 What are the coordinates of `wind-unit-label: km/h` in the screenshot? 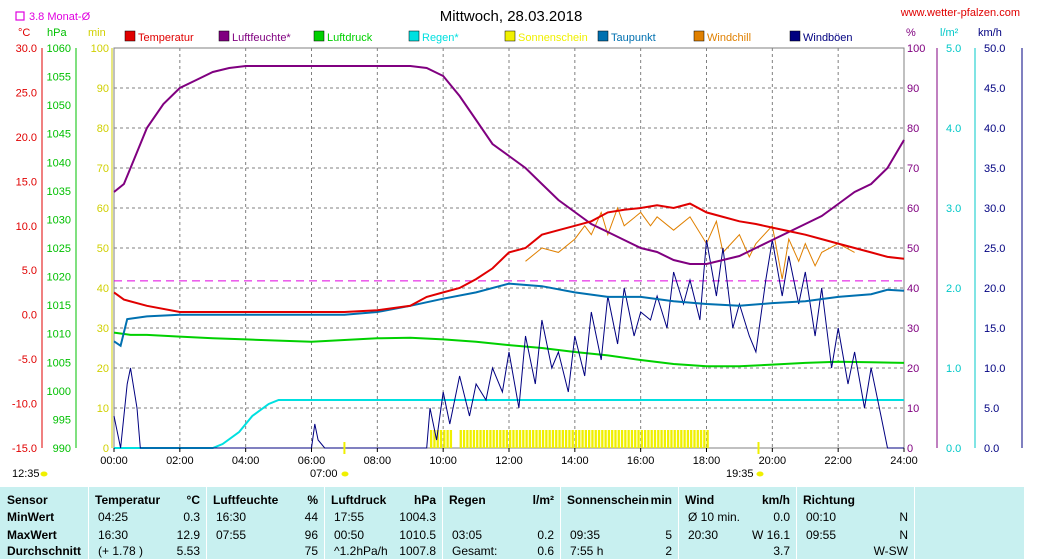 It's located at (990, 33).